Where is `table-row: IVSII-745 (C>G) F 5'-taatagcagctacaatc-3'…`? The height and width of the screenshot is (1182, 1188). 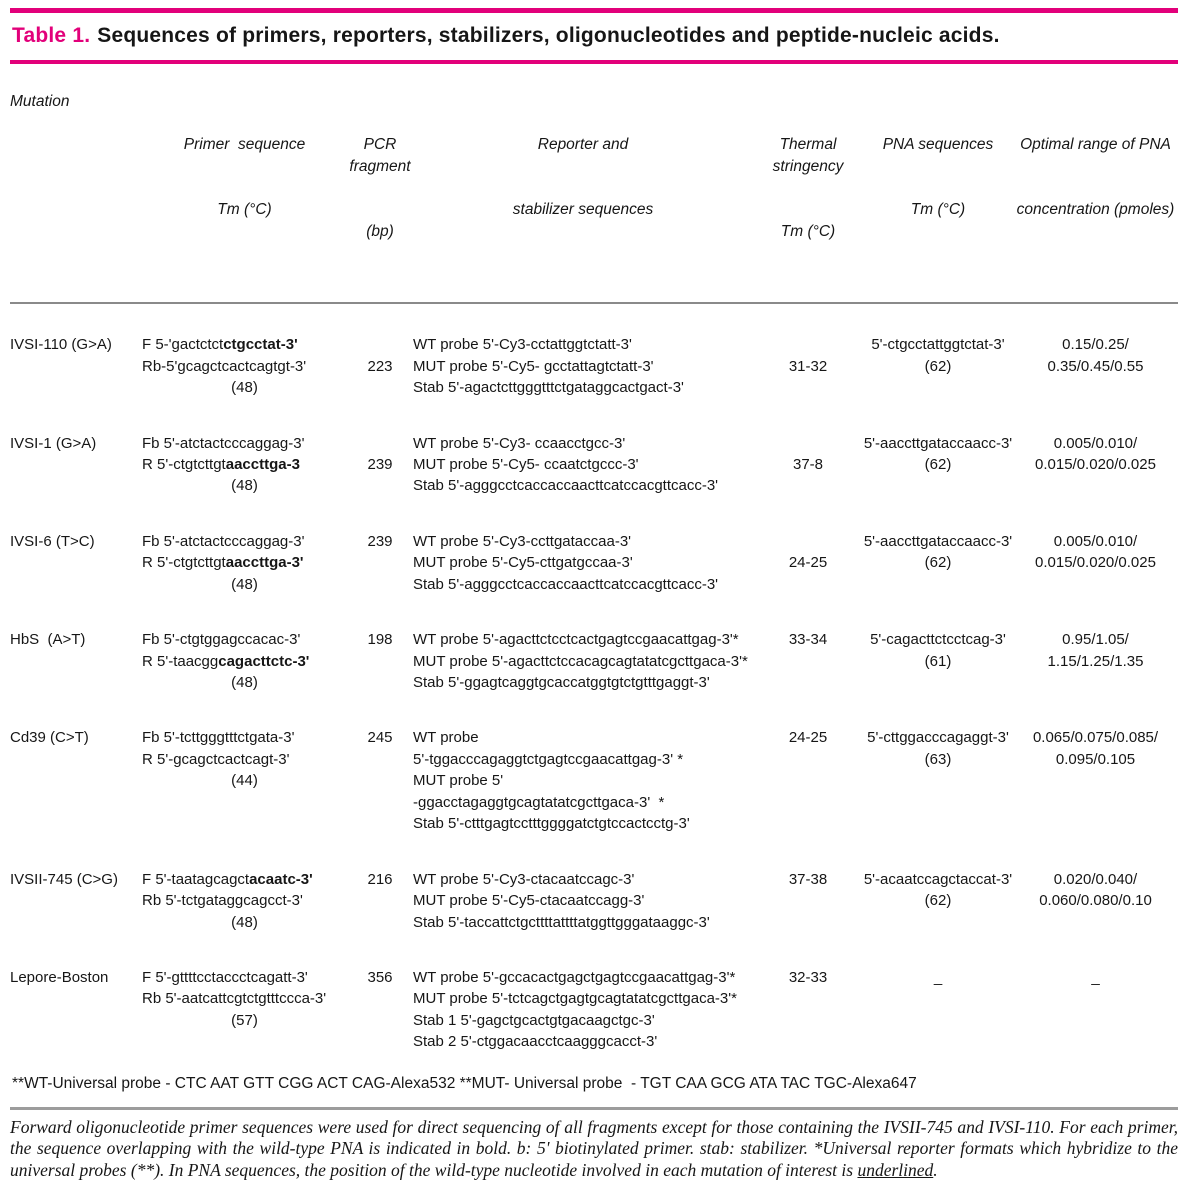
table-row: IVSII-745 (C>G) F 5'-taatagcagctacaatc-3'… is located at coordinates (594, 901).